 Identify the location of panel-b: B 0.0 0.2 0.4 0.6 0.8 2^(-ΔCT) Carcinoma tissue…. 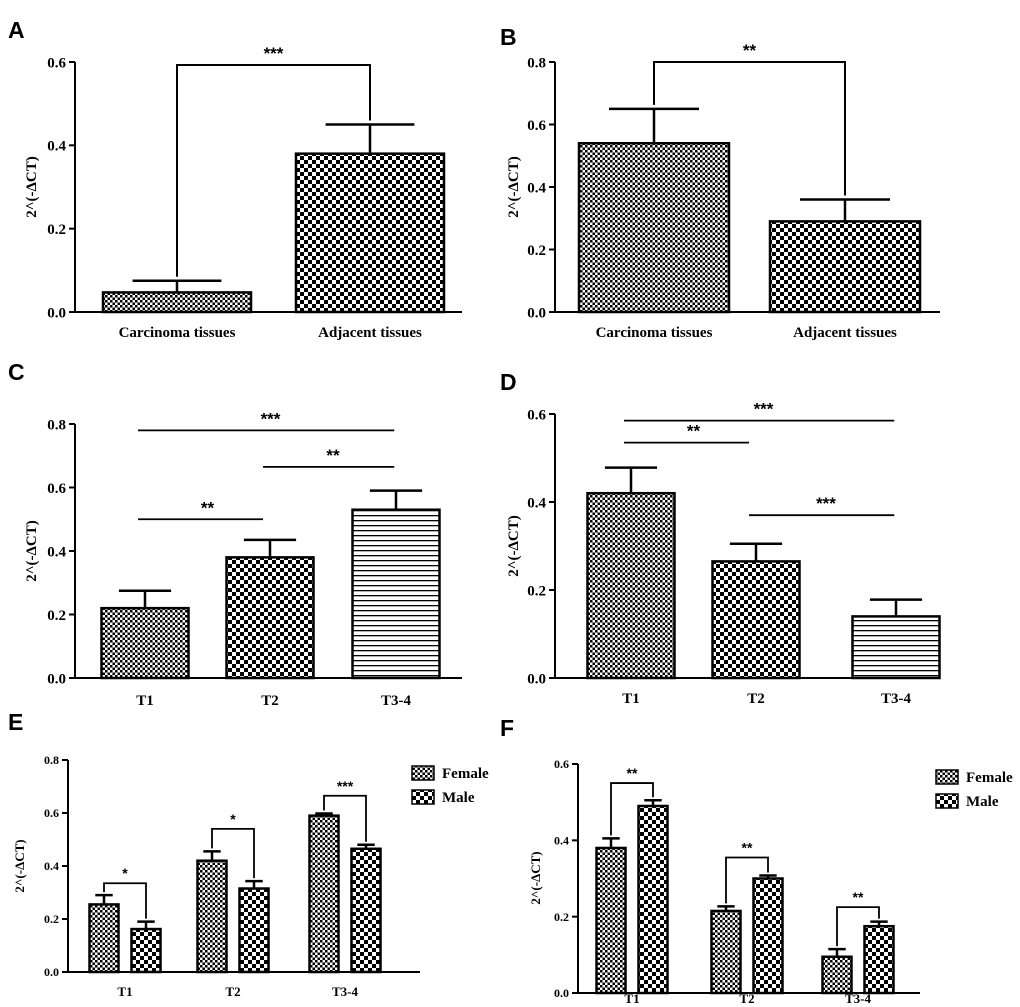
(720, 182).